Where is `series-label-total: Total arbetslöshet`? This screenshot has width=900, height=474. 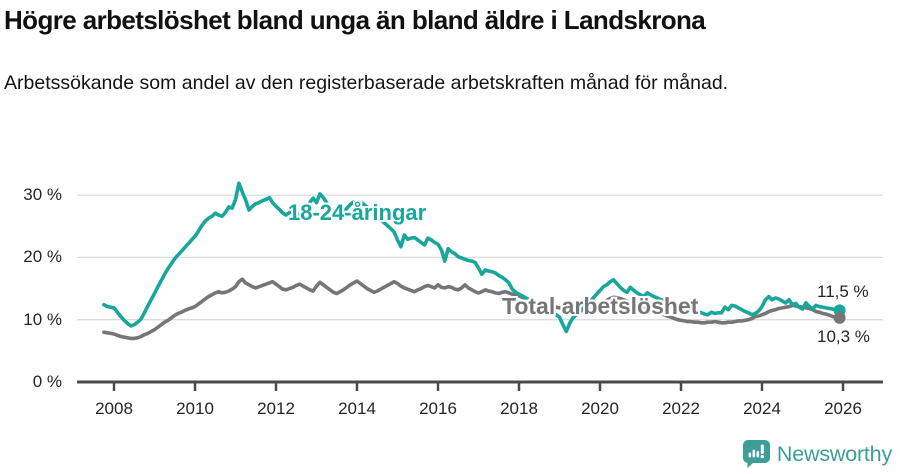
series-label-total: Total arbetslöshet is located at coordinates (600, 306).